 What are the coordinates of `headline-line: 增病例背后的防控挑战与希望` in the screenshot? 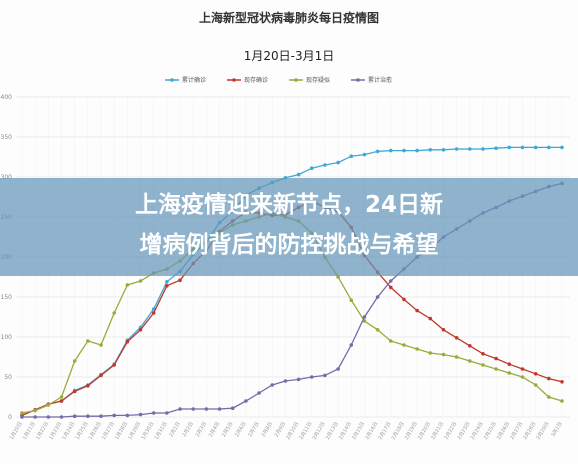 It's located at (289, 244).